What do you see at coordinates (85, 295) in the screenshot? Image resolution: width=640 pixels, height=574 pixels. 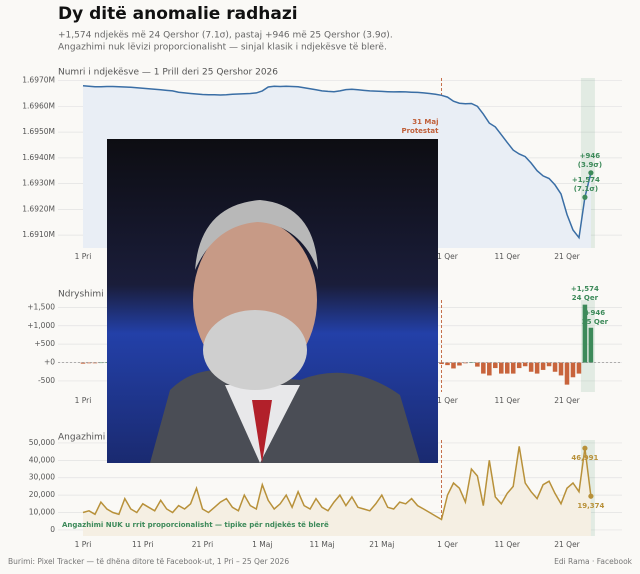 I see `chart-title: Ndryshimi d` at bounding box center [85, 295].